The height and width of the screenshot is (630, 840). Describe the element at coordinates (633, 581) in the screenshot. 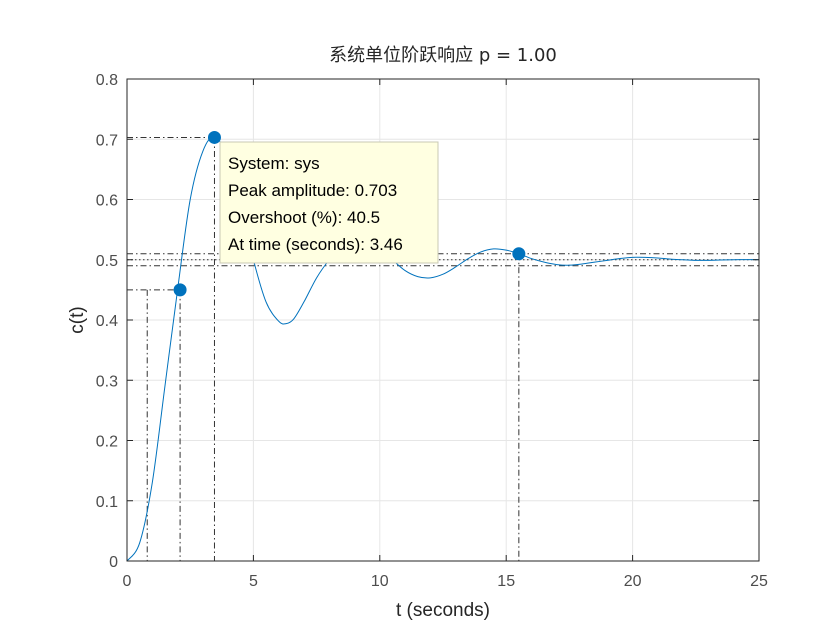

I see `x-tick-label: 20` at that location.